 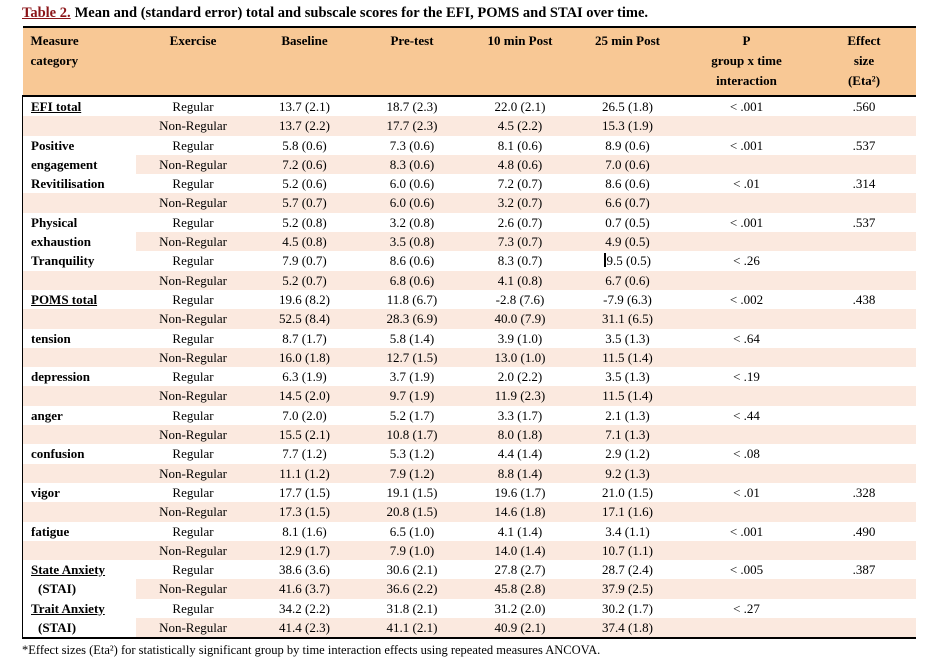 I want to click on baseline-cell: 6.3 (1.9), so click(x=305, y=376).